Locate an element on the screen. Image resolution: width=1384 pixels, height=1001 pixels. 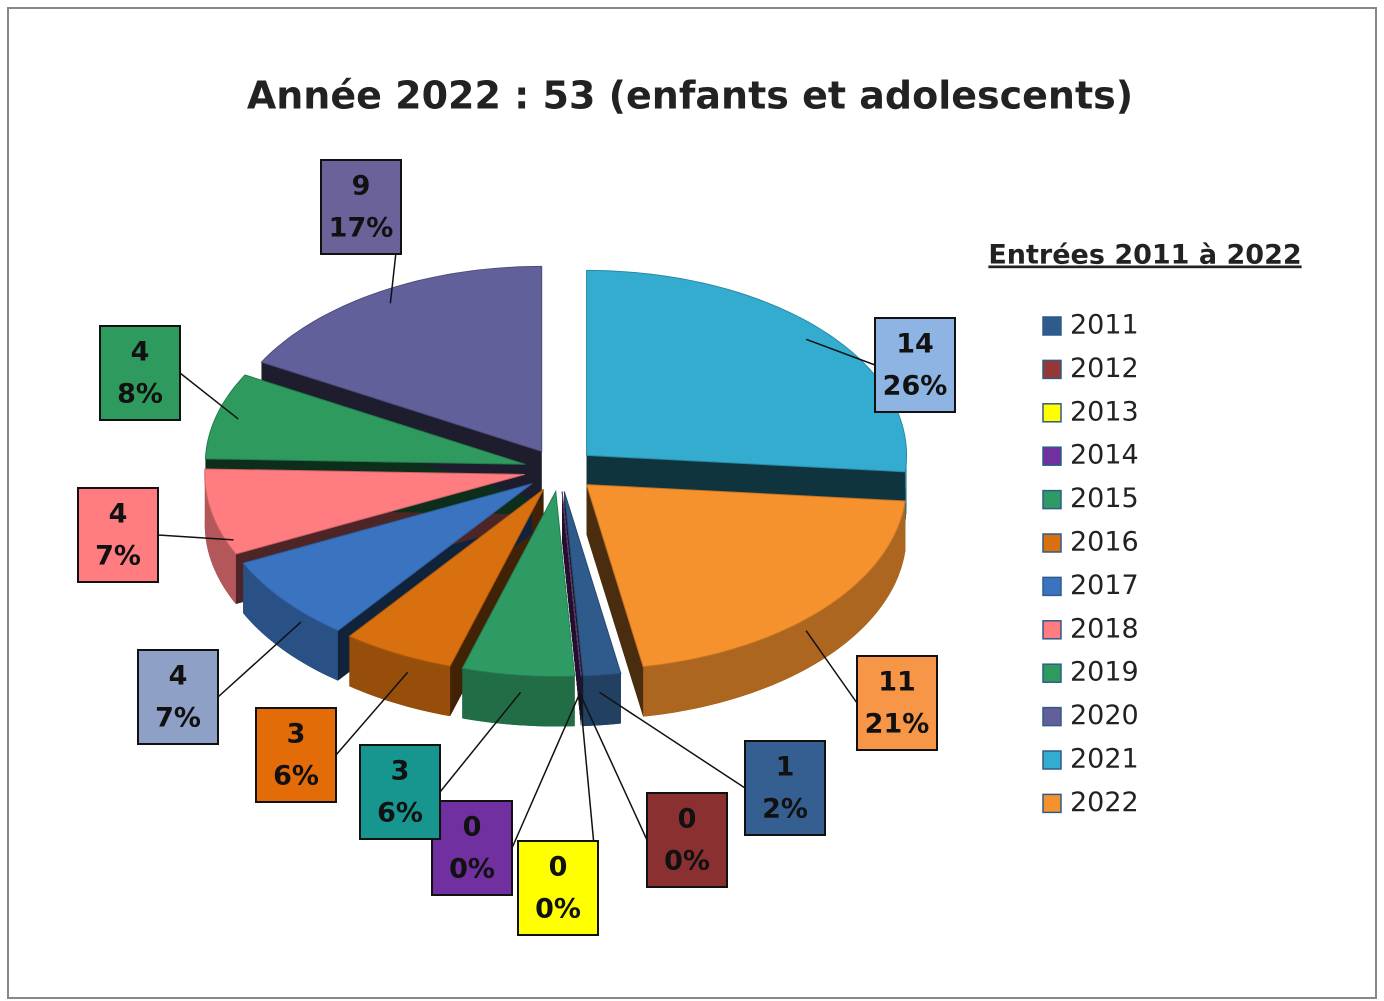
legend-label: 2020 is located at coordinates (1104, 715).